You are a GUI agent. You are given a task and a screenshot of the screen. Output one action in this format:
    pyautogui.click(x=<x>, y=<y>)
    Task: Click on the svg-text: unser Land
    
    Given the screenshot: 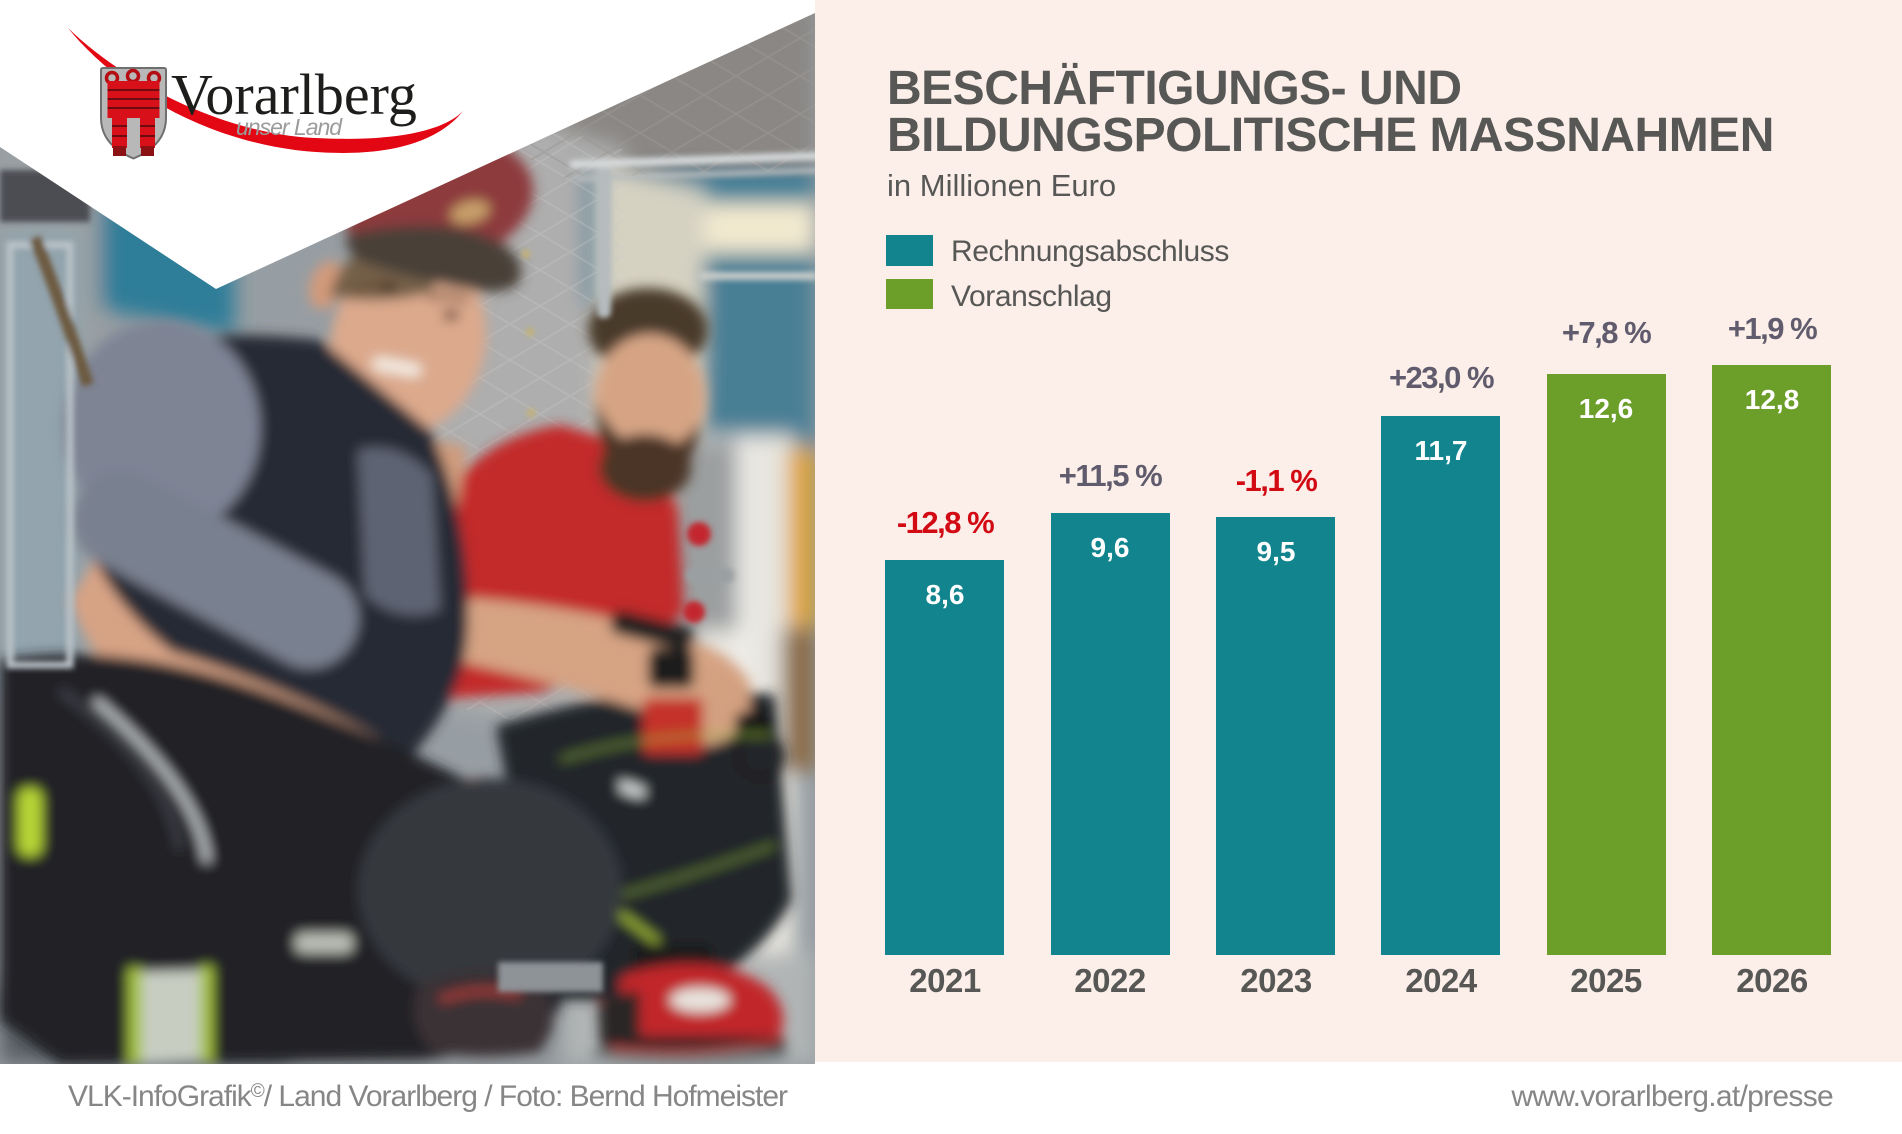 What is the action you would take?
    pyautogui.click(x=289, y=127)
    